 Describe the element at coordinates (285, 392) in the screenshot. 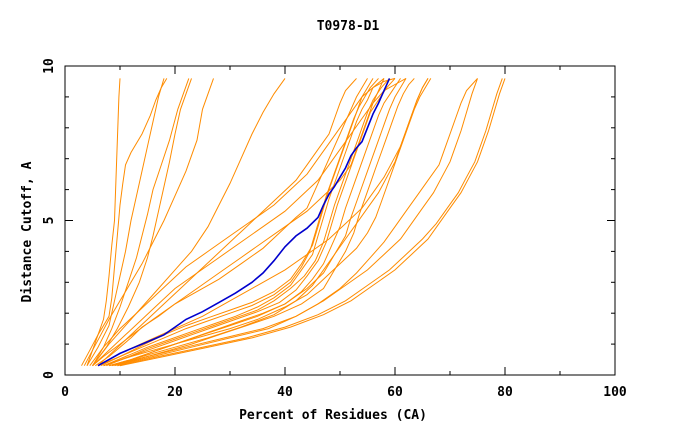

I see `x-tick-label: 40` at that location.